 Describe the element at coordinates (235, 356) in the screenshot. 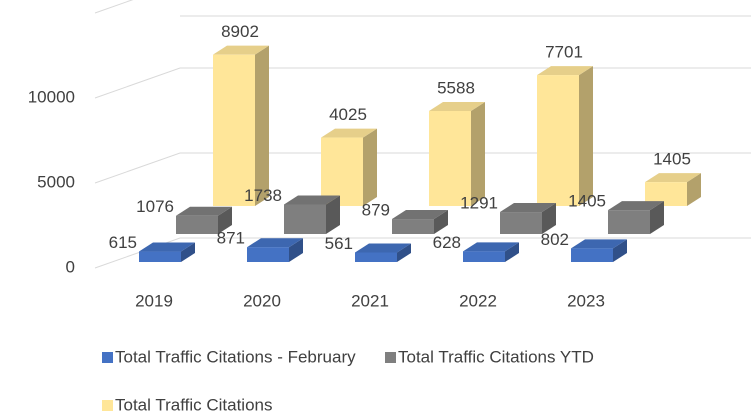

I see `legend-label: Total Traffic Citations - February` at that location.